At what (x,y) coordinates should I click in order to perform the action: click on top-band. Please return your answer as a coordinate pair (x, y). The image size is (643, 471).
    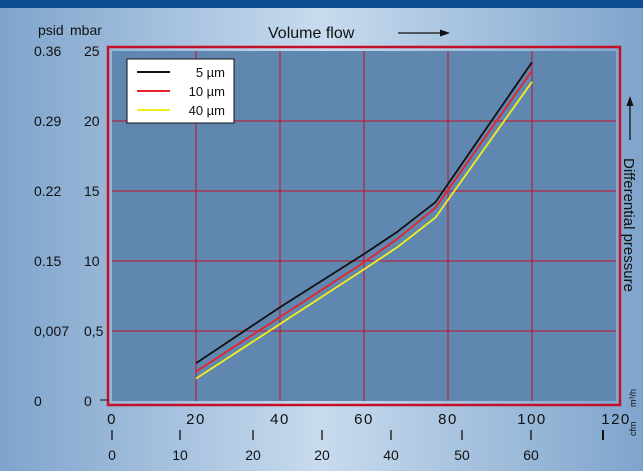
    Looking at the image, I should click on (321, 4).